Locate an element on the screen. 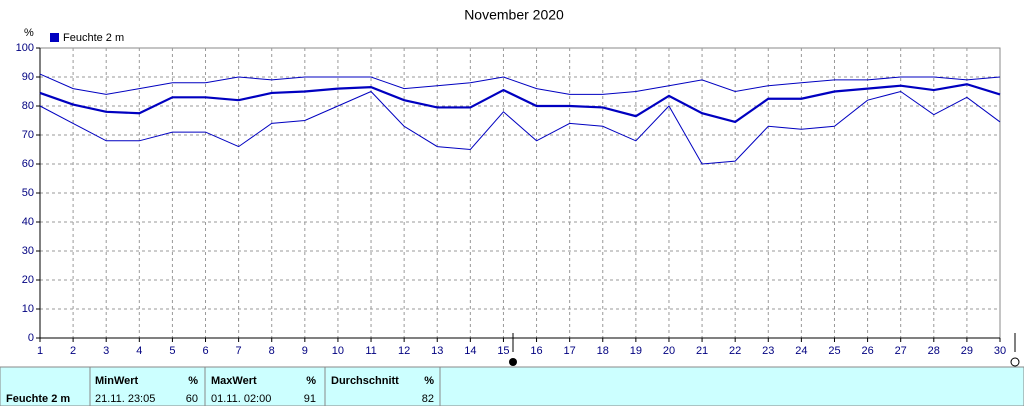 The width and height of the screenshot is (1024, 406). col-time: 01.11. 02:00 is located at coordinates (241, 399).